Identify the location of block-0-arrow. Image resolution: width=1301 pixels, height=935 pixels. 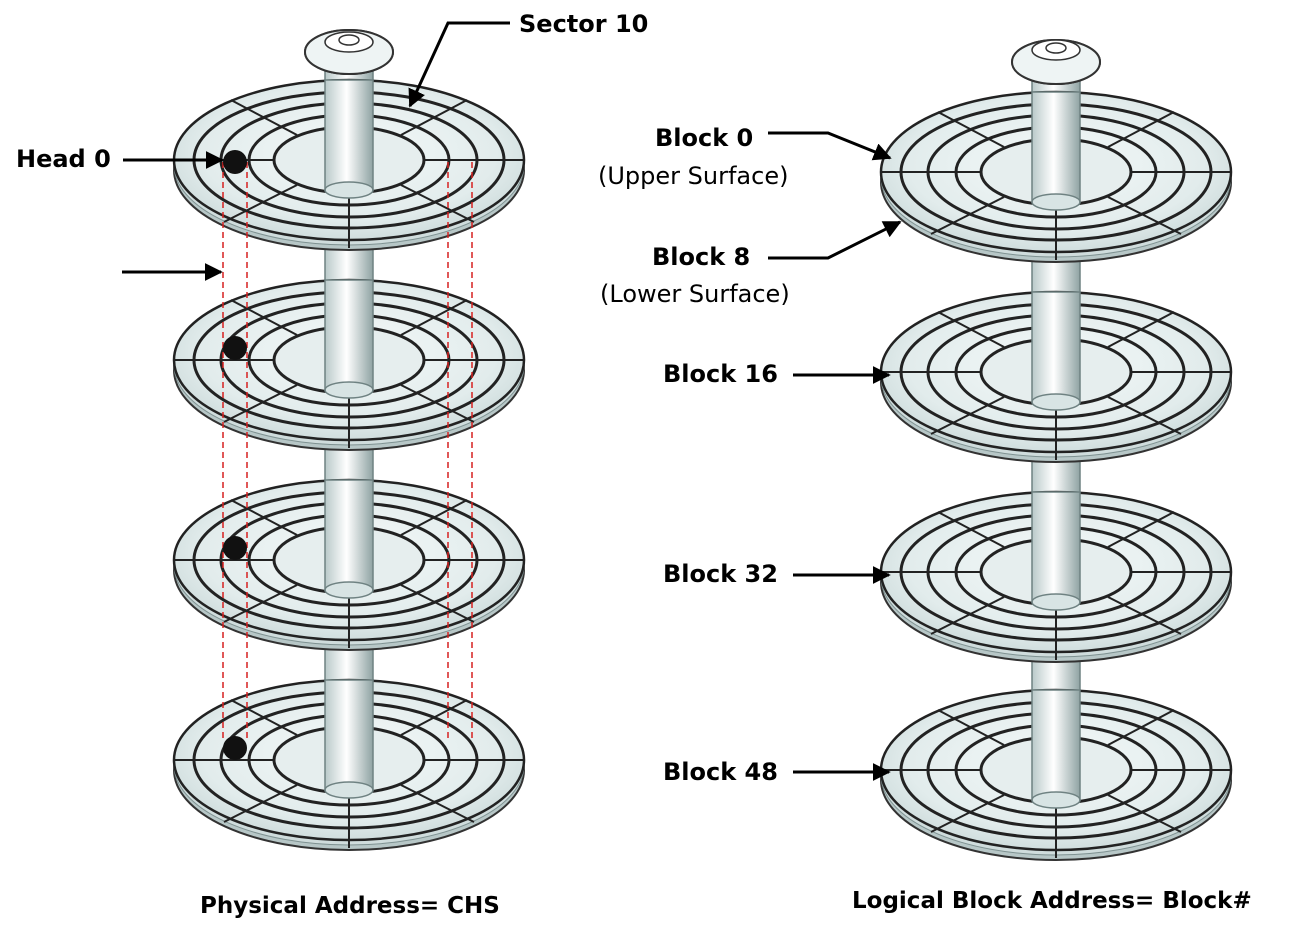
(830, 146).